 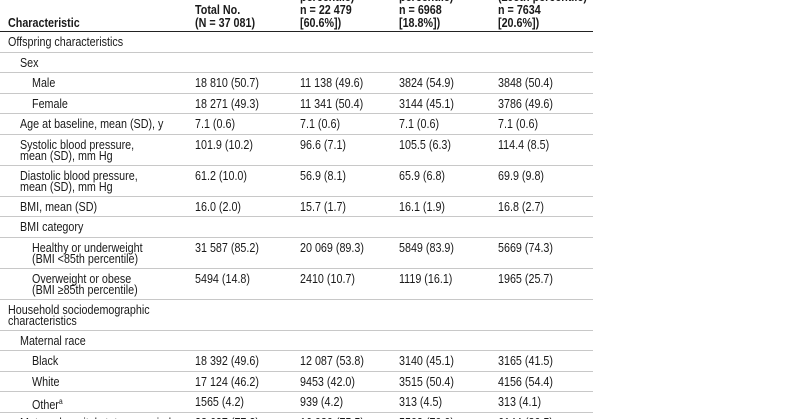 What do you see at coordinates (422, 175) in the screenshot?
I see `cell-value: 65.9 (6.8)` at bounding box center [422, 175].